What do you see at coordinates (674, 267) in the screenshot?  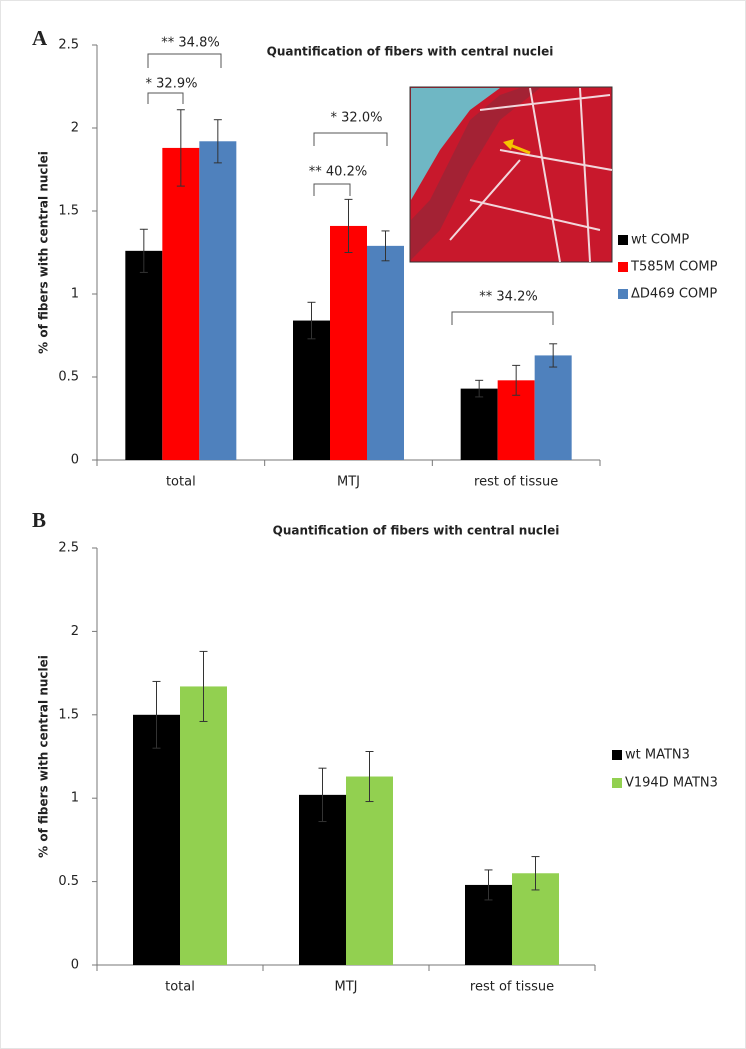 I see `legend-label: T585M COMP` at bounding box center [674, 267].